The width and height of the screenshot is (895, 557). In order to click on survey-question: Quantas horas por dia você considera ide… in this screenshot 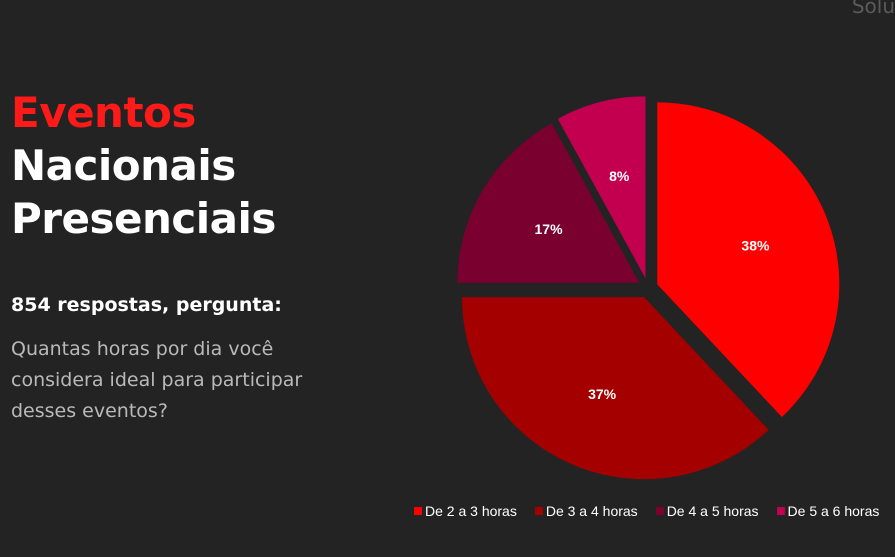, I will do `click(157, 380)`.